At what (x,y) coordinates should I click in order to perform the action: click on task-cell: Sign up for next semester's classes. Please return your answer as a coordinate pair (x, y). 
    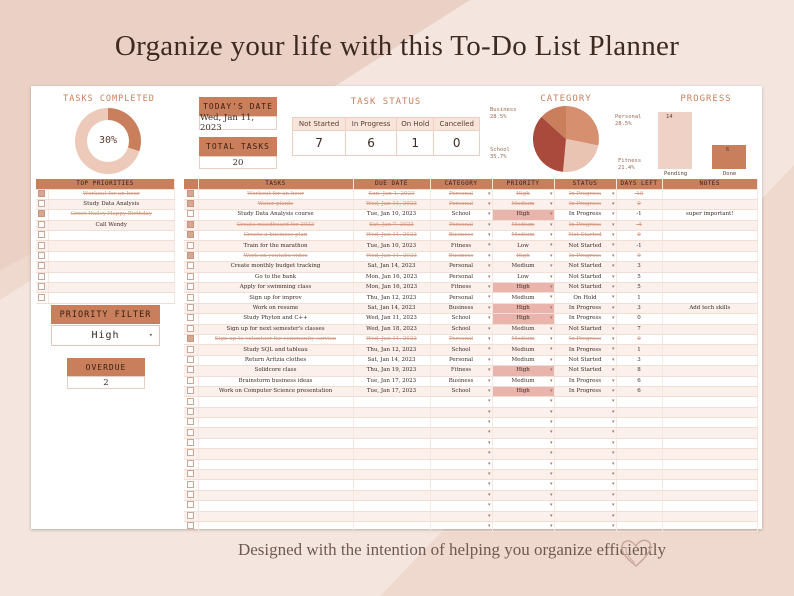
    Looking at the image, I should click on (276, 329).